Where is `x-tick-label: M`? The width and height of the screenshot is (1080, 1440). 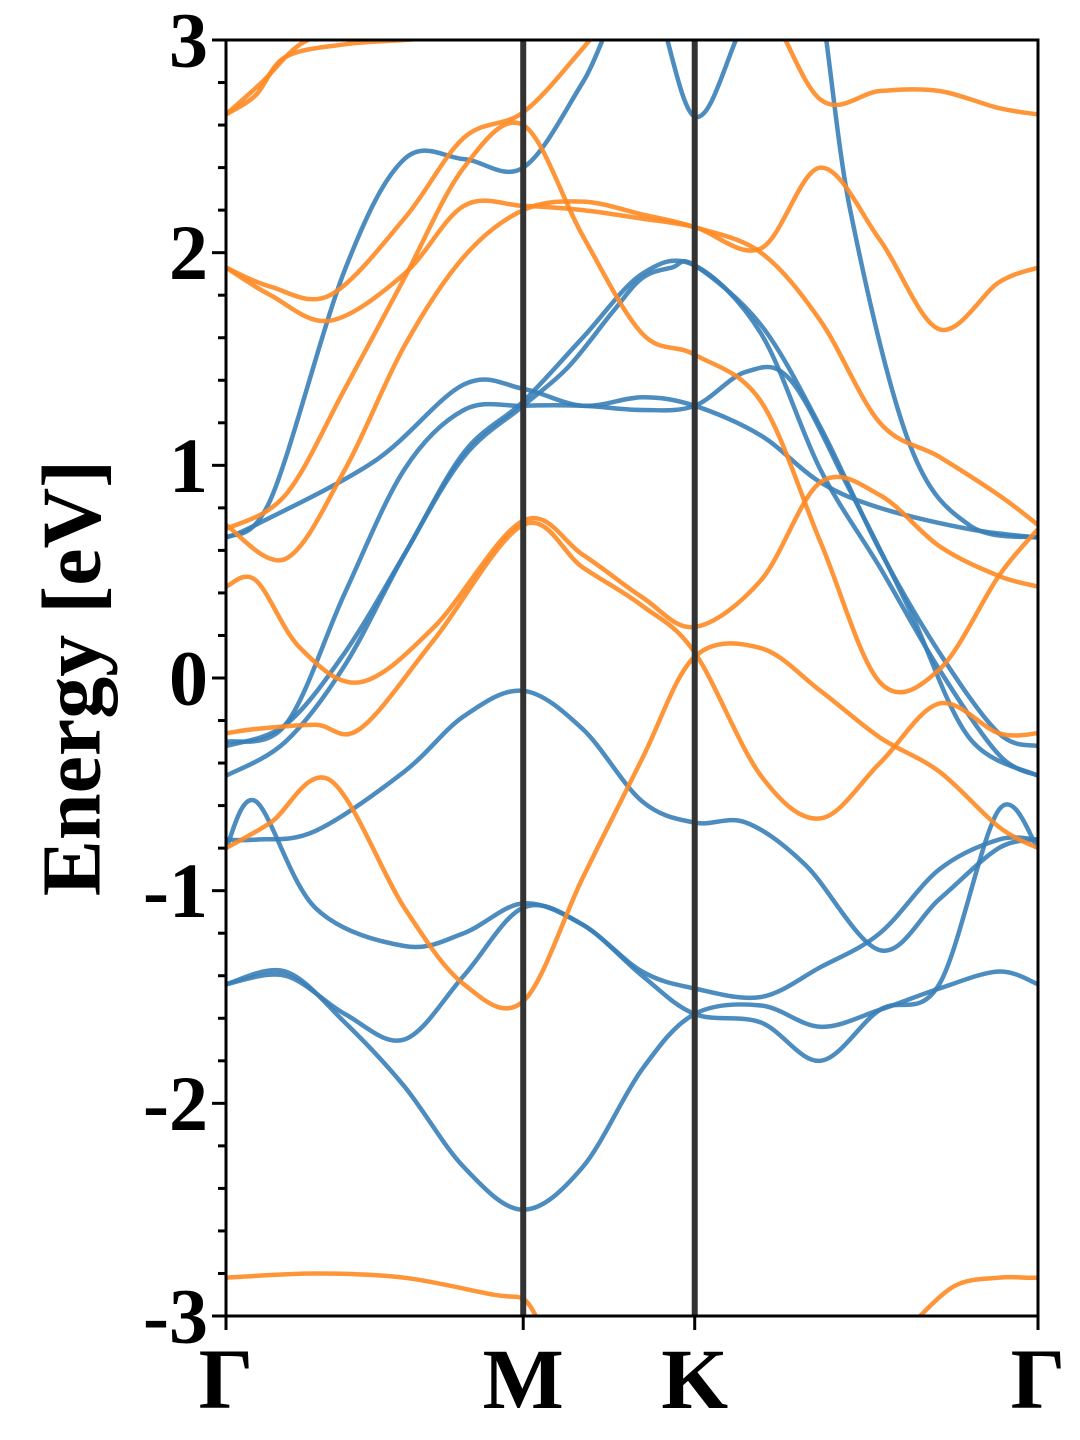
x-tick-label: M is located at coordinates (523, 1379).